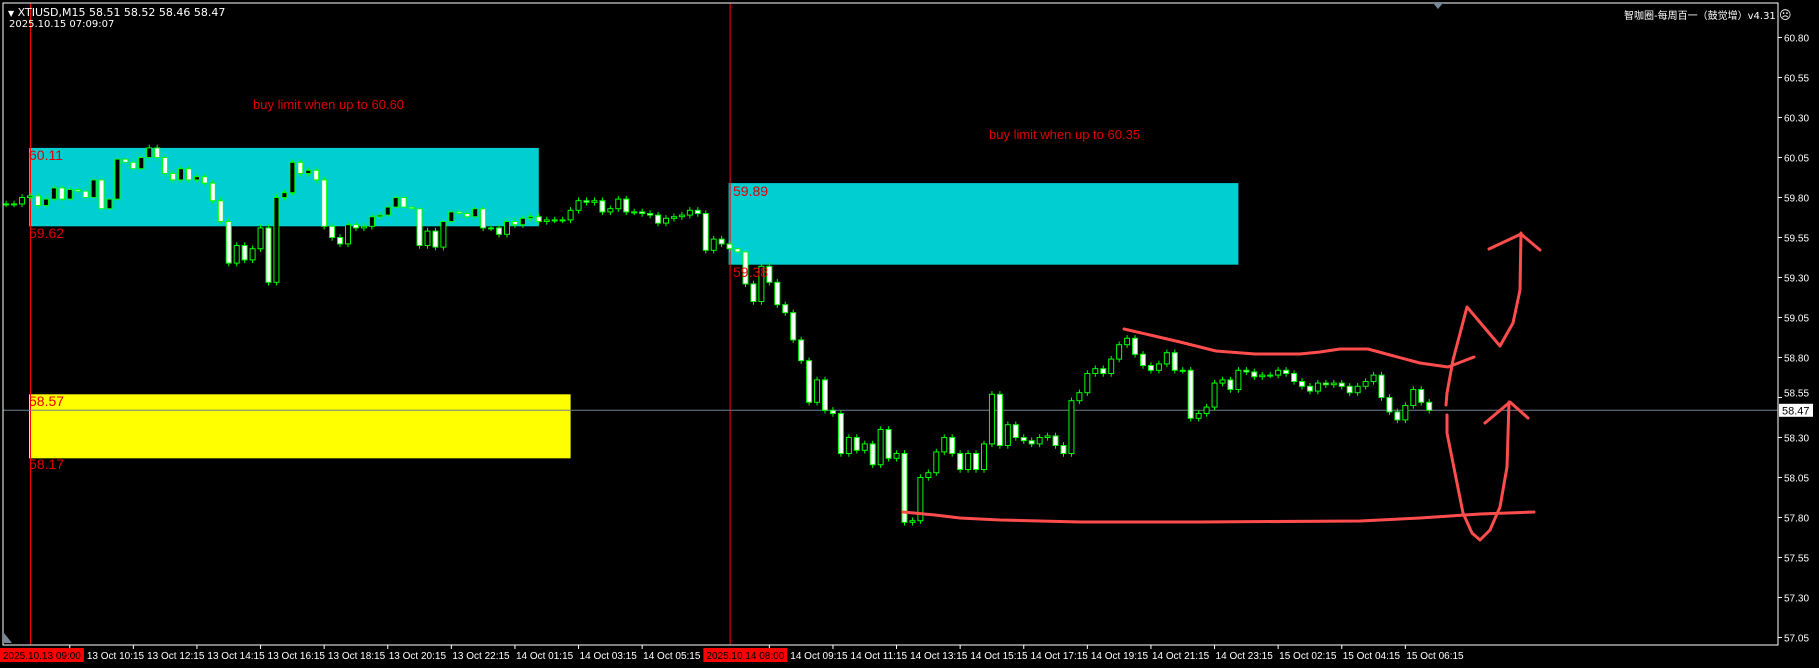 This screenshot has width=1819, height=668. Describe the element at coordinates (1796, 199) in the screenshot. I see `y-tick-label: 59.80` at that location.